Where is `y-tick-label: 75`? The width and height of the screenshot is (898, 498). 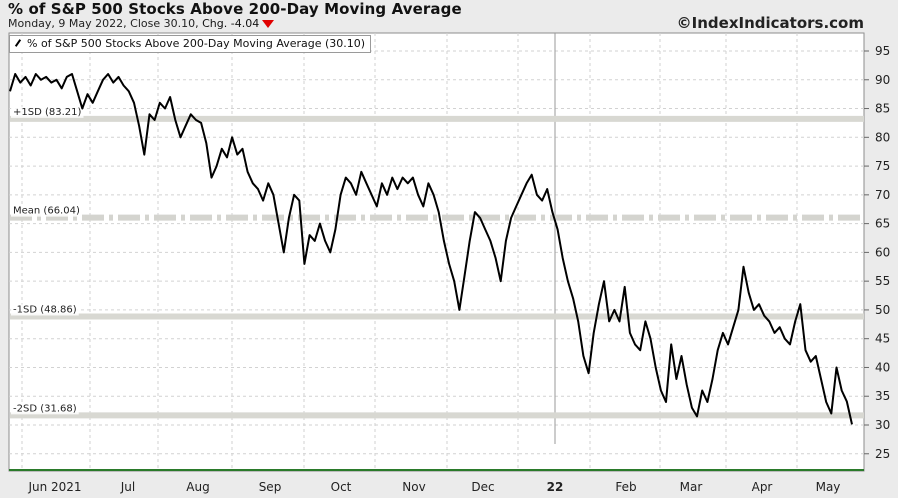
y-tick-label: 75 is located at coordinates (882, 166).